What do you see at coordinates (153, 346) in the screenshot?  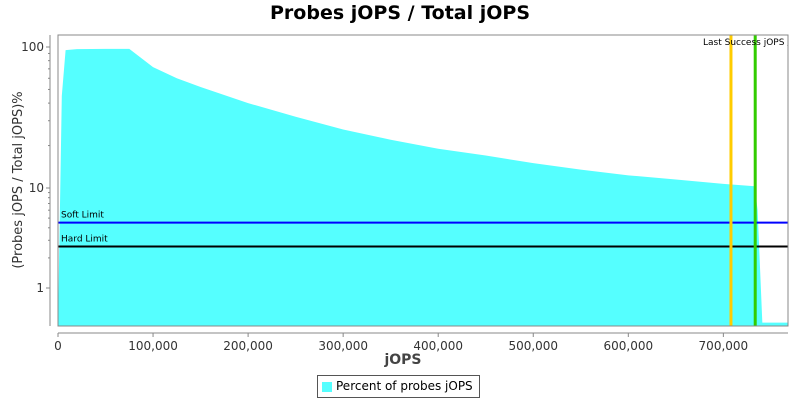 I see `x-tick-label: 100,000` at bounding box center [153, 346].